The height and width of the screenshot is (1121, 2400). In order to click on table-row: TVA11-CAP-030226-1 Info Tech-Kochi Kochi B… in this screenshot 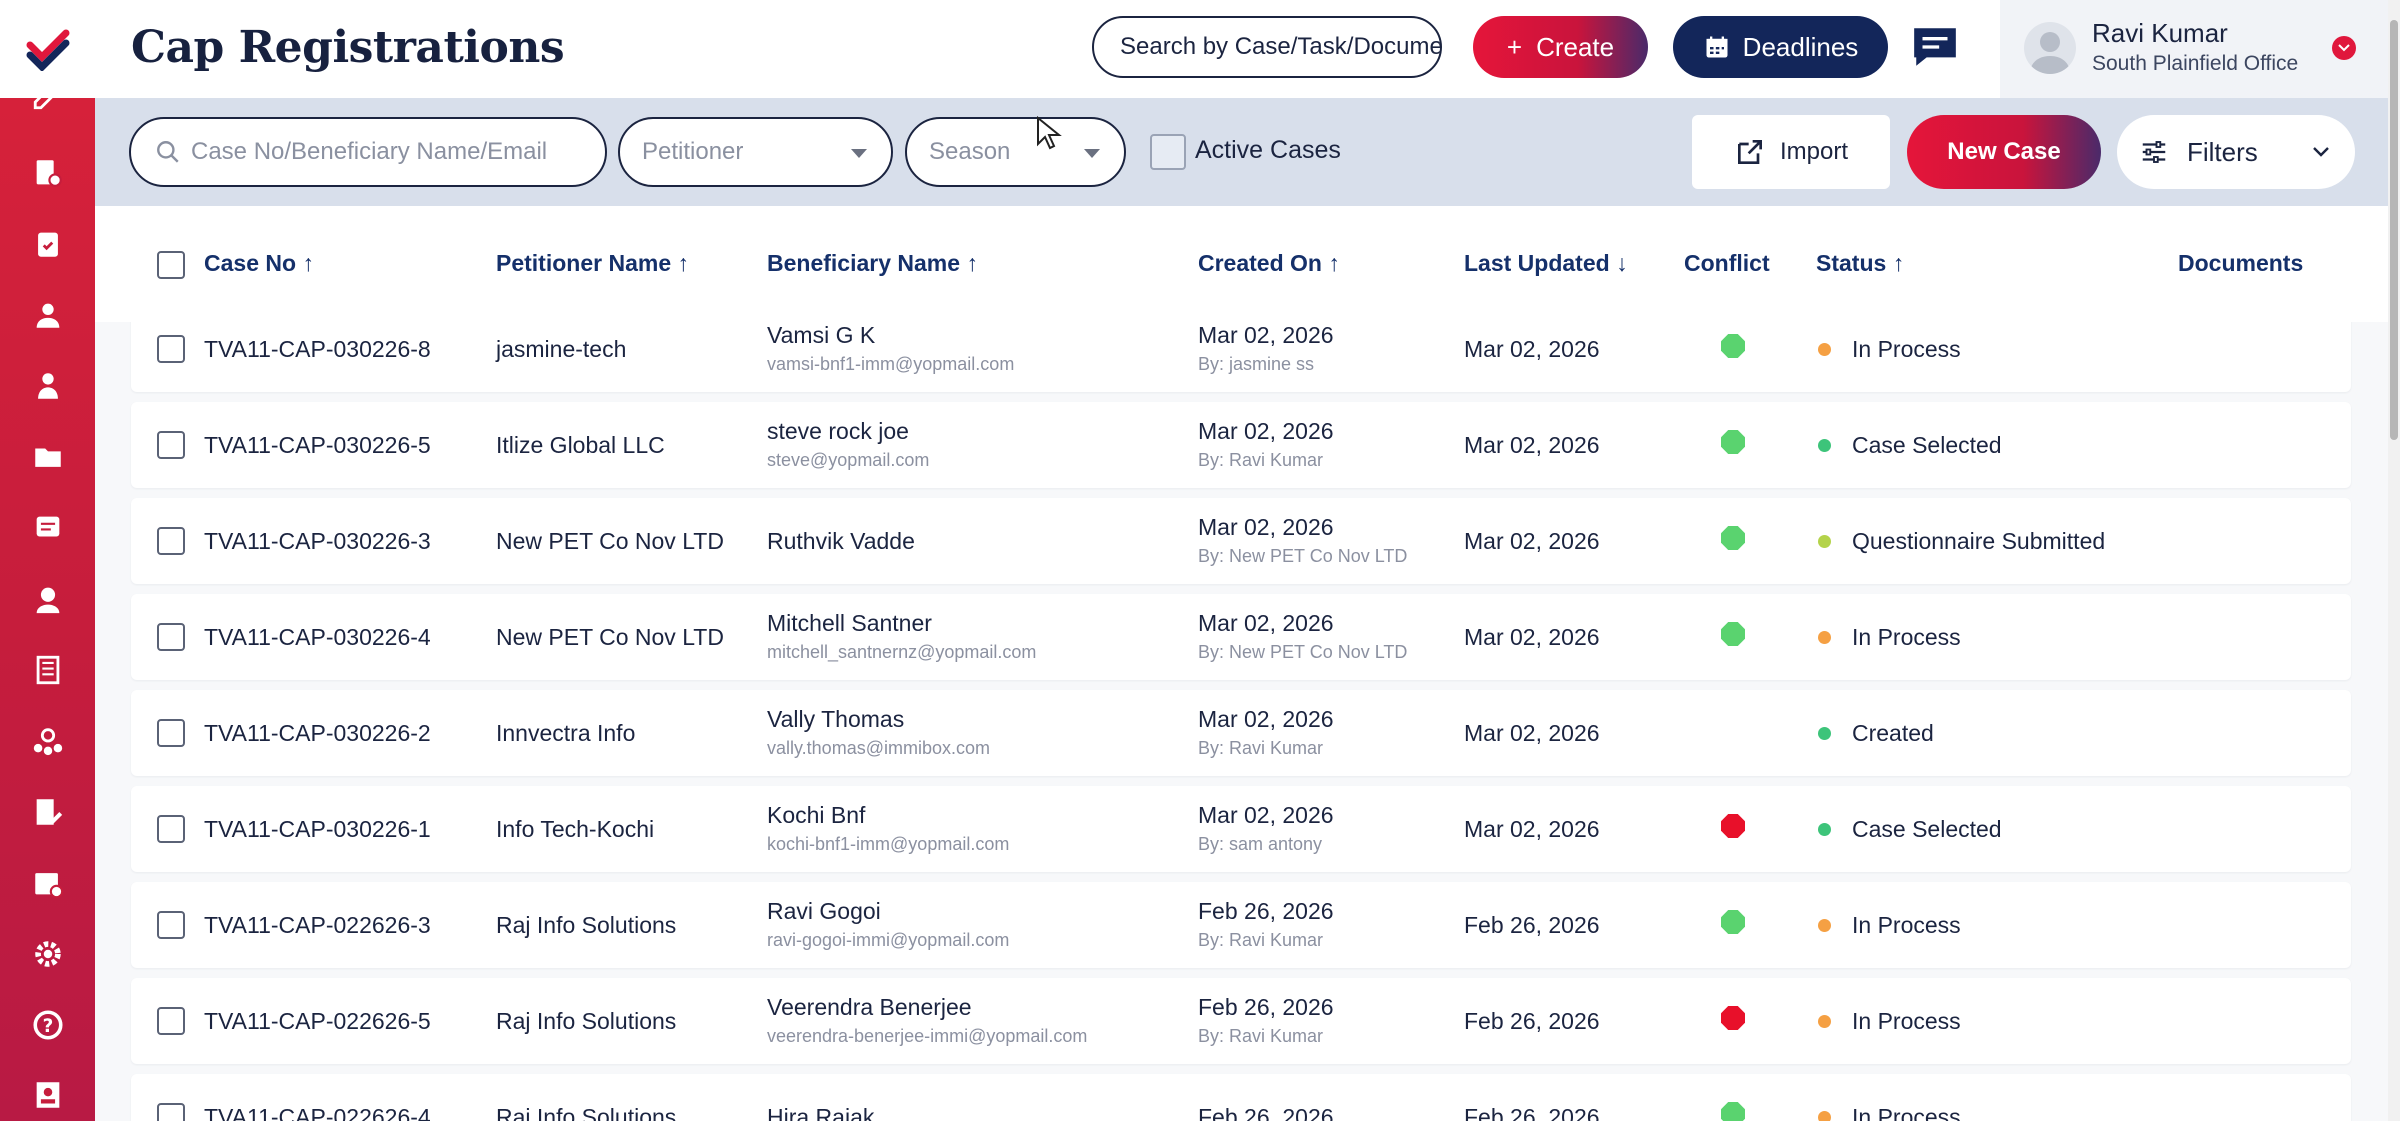, I will do `click(1241, 829)`.